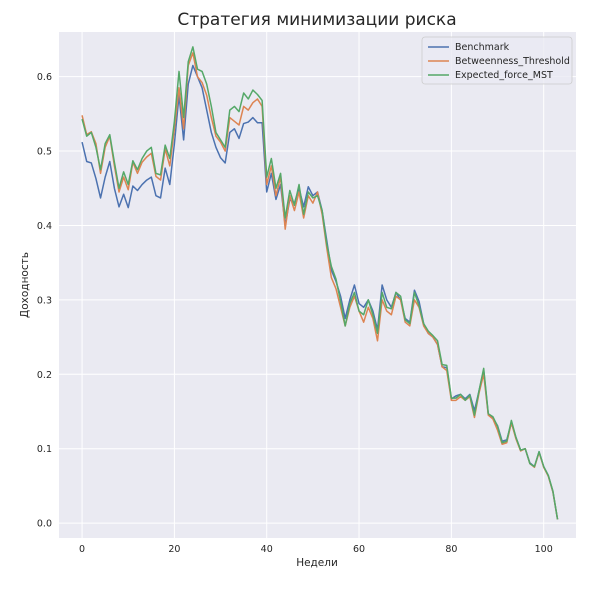 This screenshot has width=604, height=589. Describe the element at coordinates (544, 549) in the screenshot. I see `x-tick-label: 100` at that location.